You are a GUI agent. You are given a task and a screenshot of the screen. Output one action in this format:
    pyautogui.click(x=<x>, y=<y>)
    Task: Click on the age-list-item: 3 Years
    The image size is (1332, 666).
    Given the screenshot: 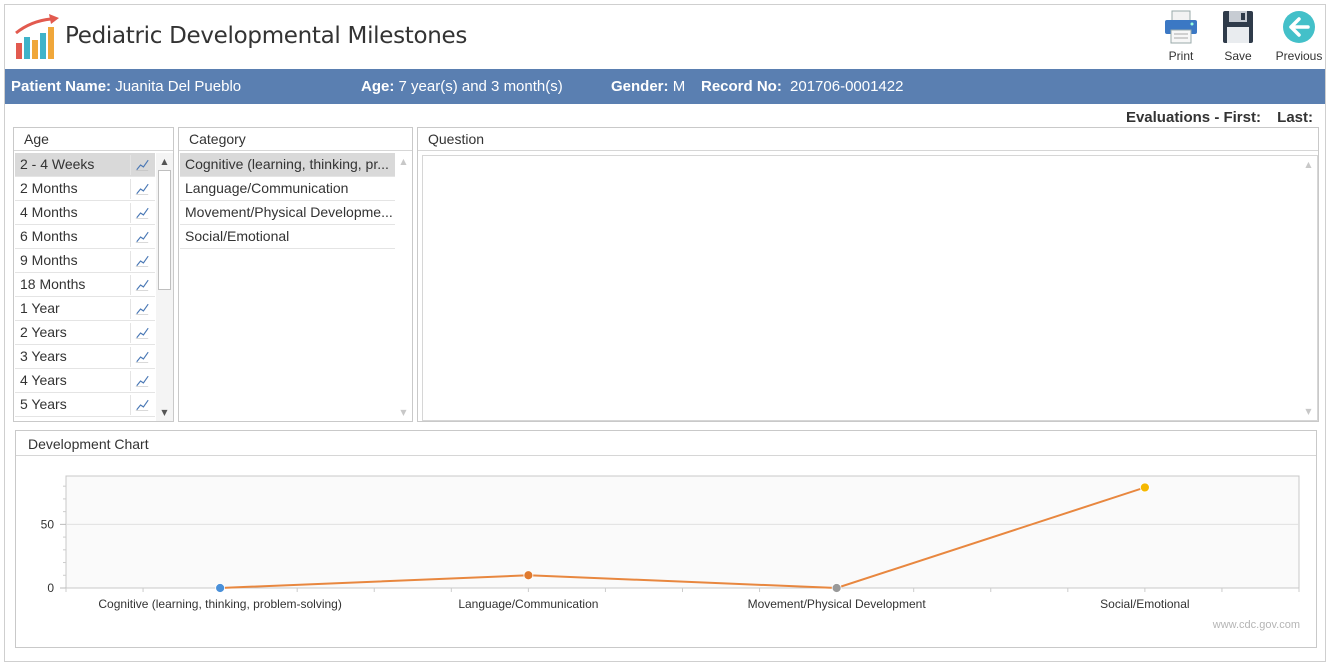 What is the action you would take?
    pyautogui.click(x=85, y=357)
    